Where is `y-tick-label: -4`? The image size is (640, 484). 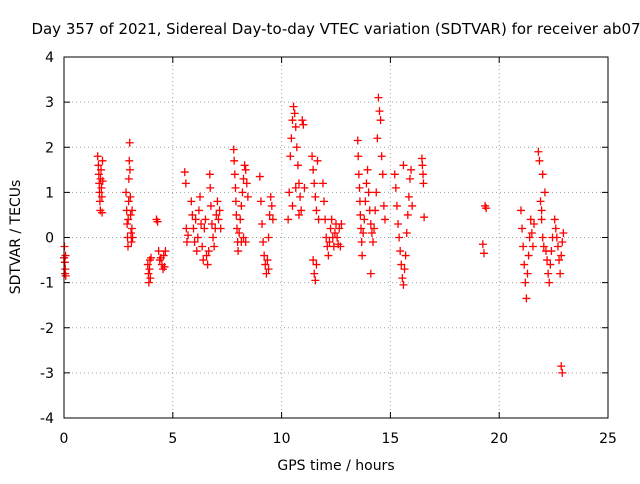
y-tick-label: -4 is located at coordinates (47, 419).